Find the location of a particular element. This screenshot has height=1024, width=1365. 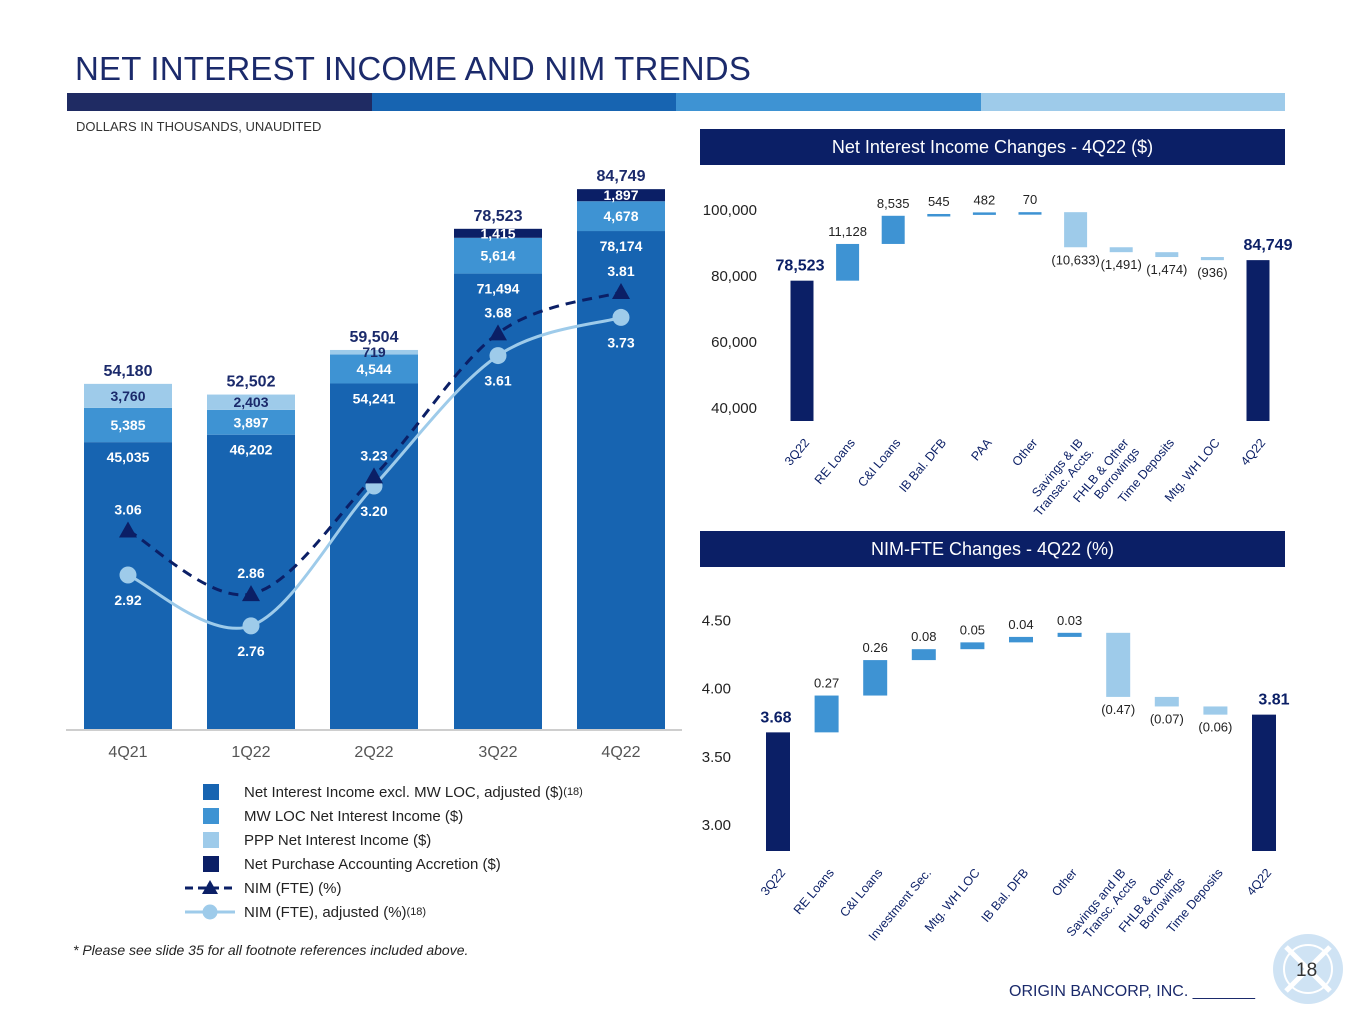

bar-value-label: 1,415 is located at coordinates (497, 233).